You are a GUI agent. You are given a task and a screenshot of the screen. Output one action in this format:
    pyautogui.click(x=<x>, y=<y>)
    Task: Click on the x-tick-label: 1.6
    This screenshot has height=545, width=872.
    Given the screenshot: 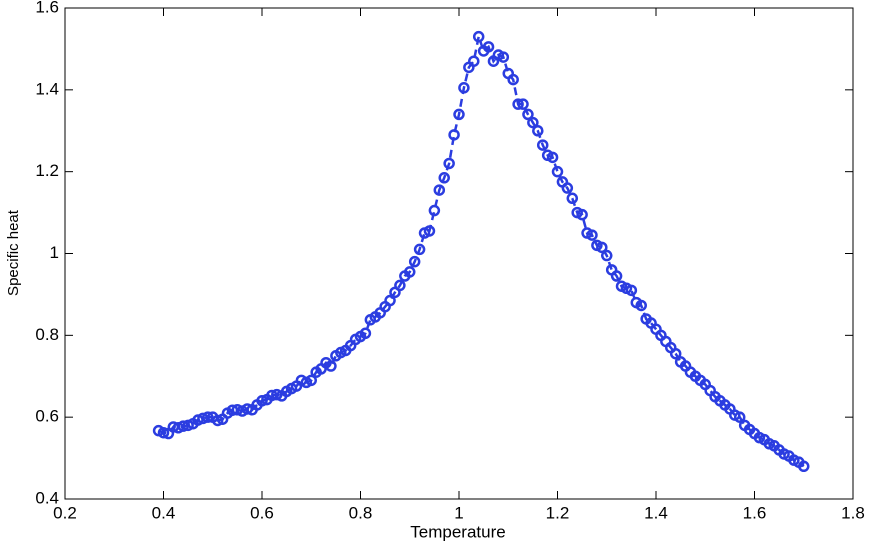 What is the action you would take?
    pyautogui.click(x=755, y=512)
    